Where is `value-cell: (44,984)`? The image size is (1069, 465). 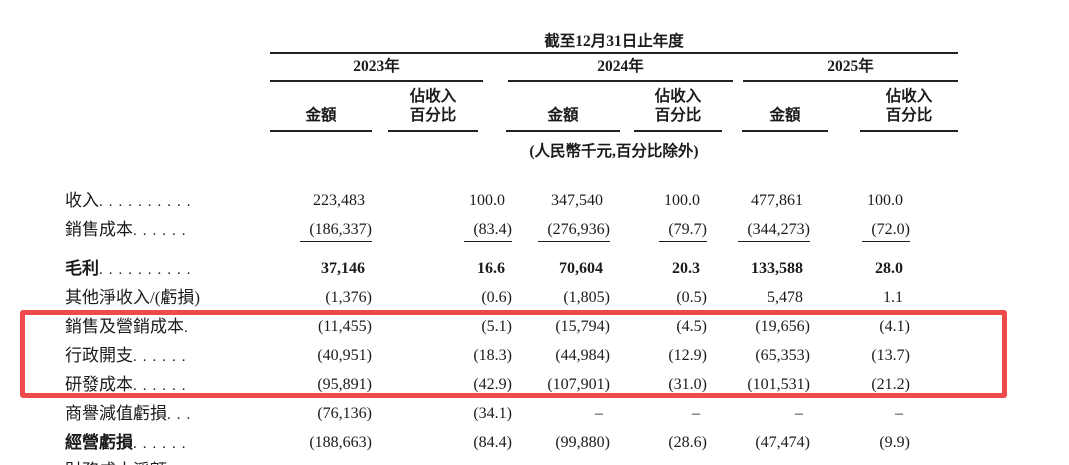 value-cell: (44,984) is located at coordinates (561, 355).